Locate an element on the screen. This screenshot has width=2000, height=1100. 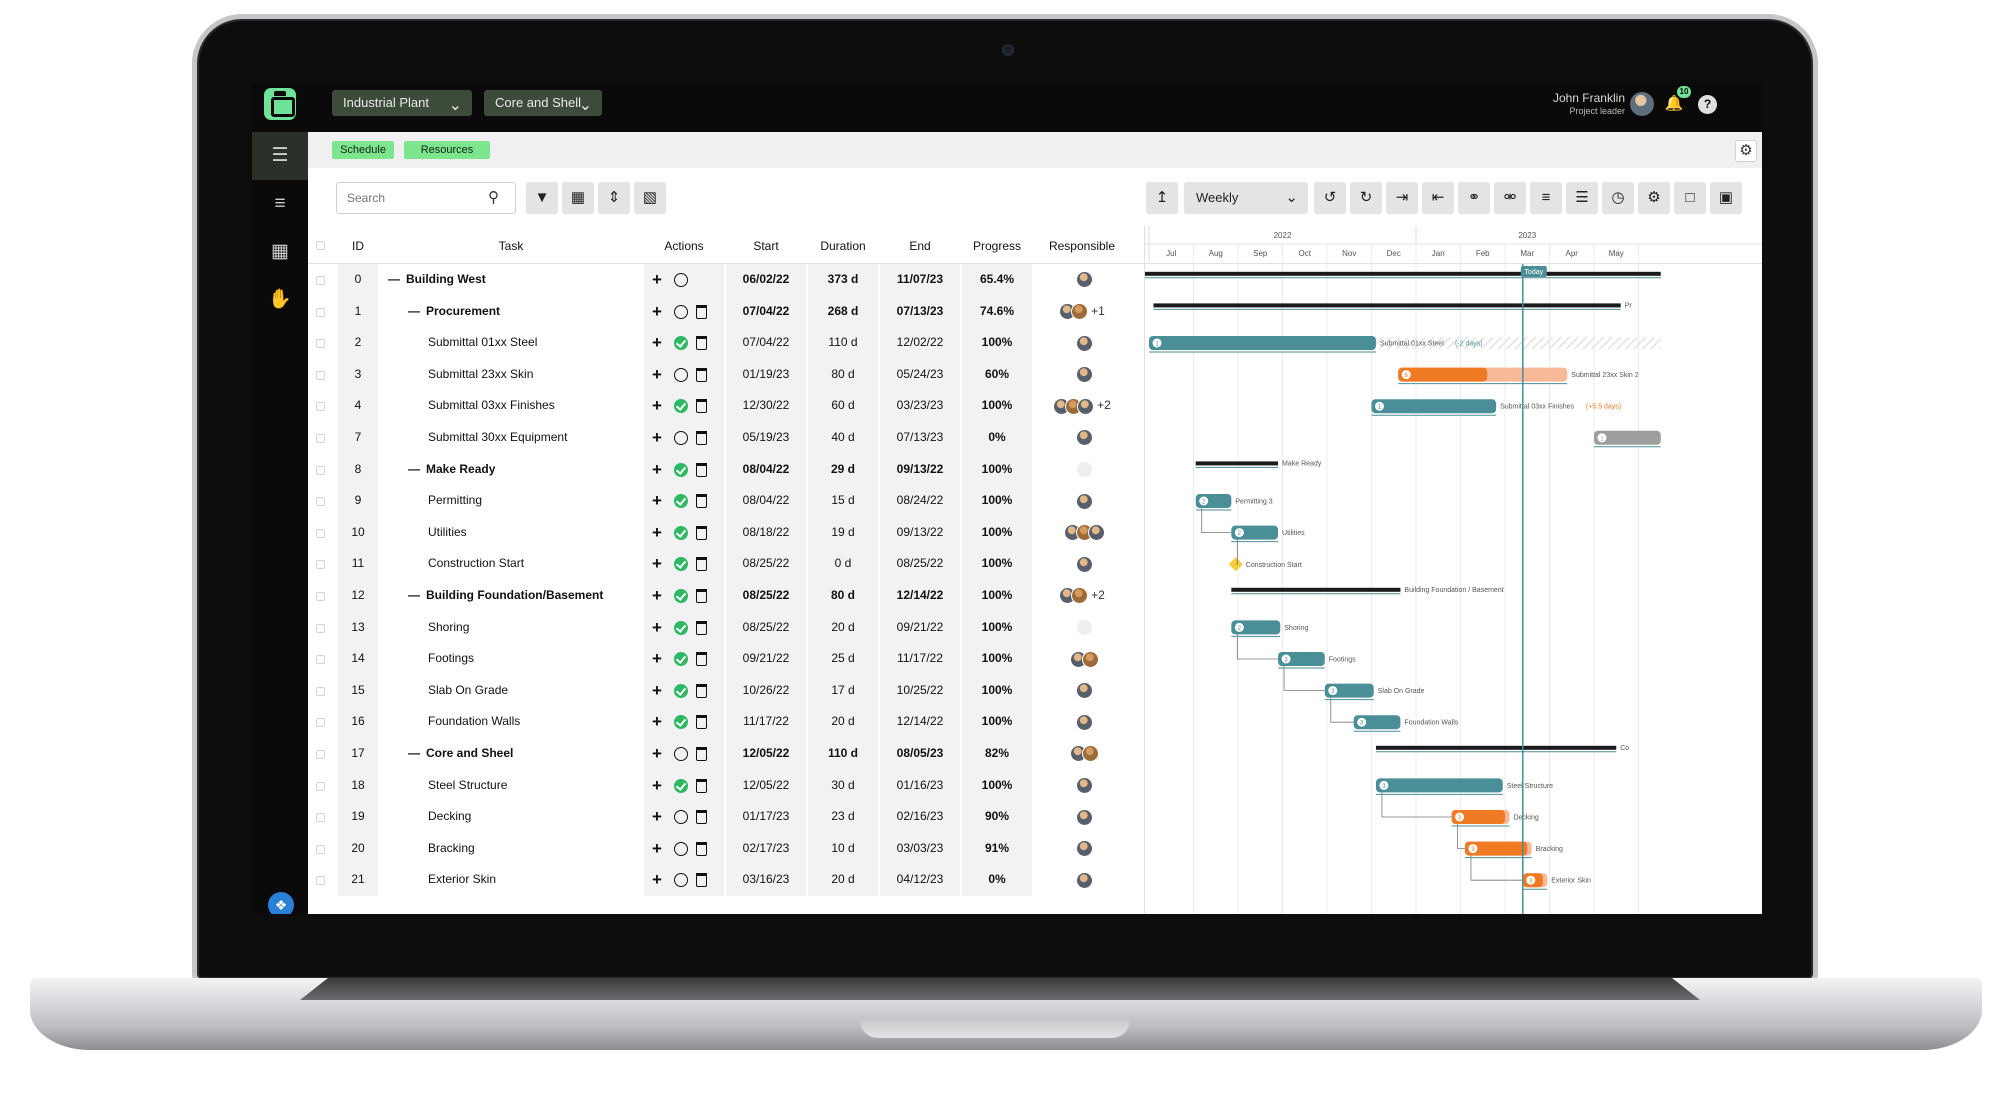
filter-icon: ▼ is located at coordinates (542, 198).